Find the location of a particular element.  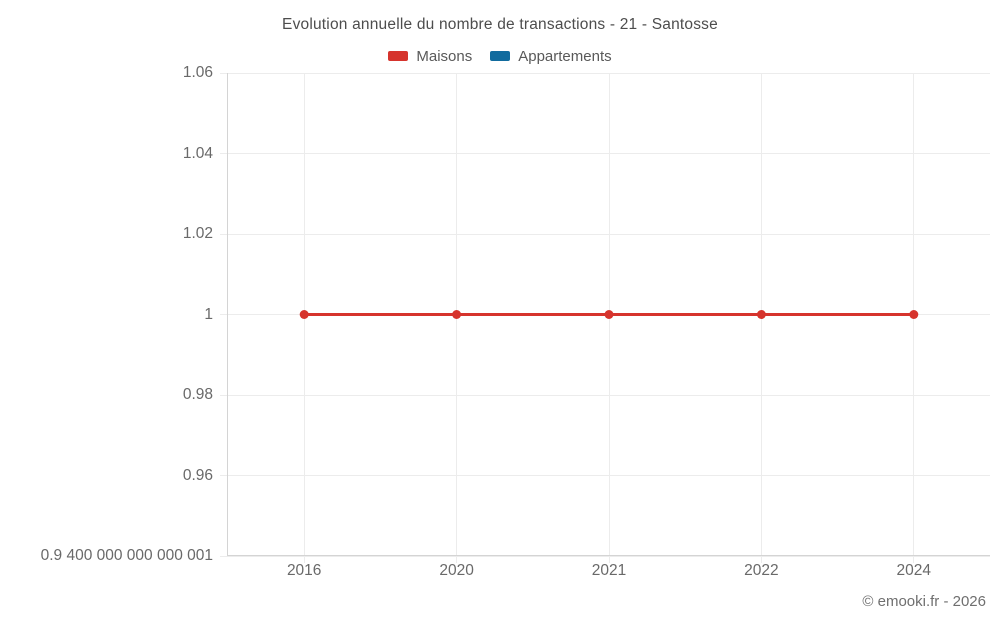

x-tick-label: 2024 is located at coordinates (914, 570).